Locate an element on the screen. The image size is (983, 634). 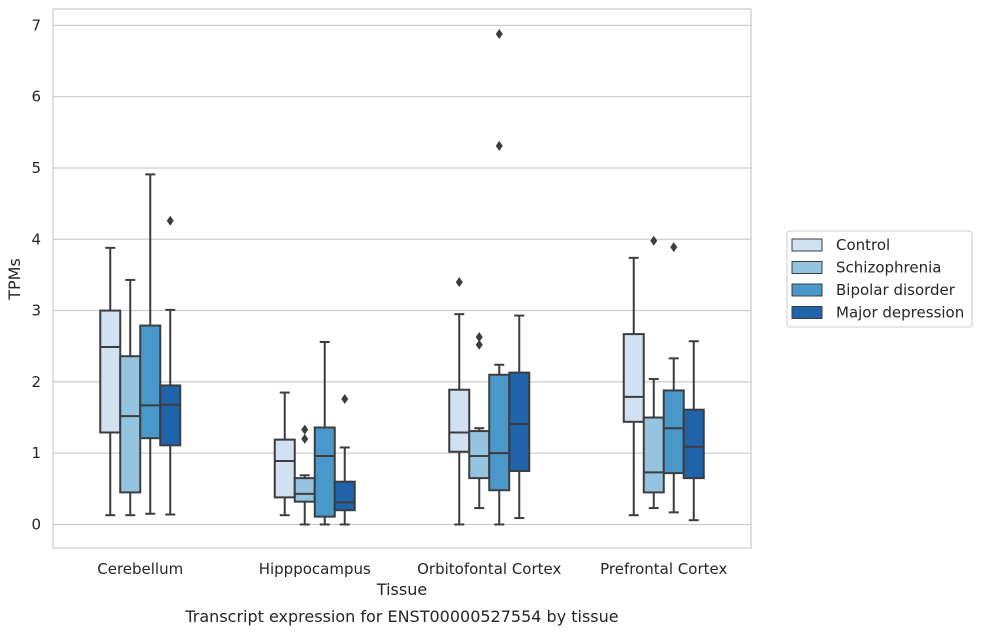
y-axis-label: TPMs is located at coordinates (14, 279).